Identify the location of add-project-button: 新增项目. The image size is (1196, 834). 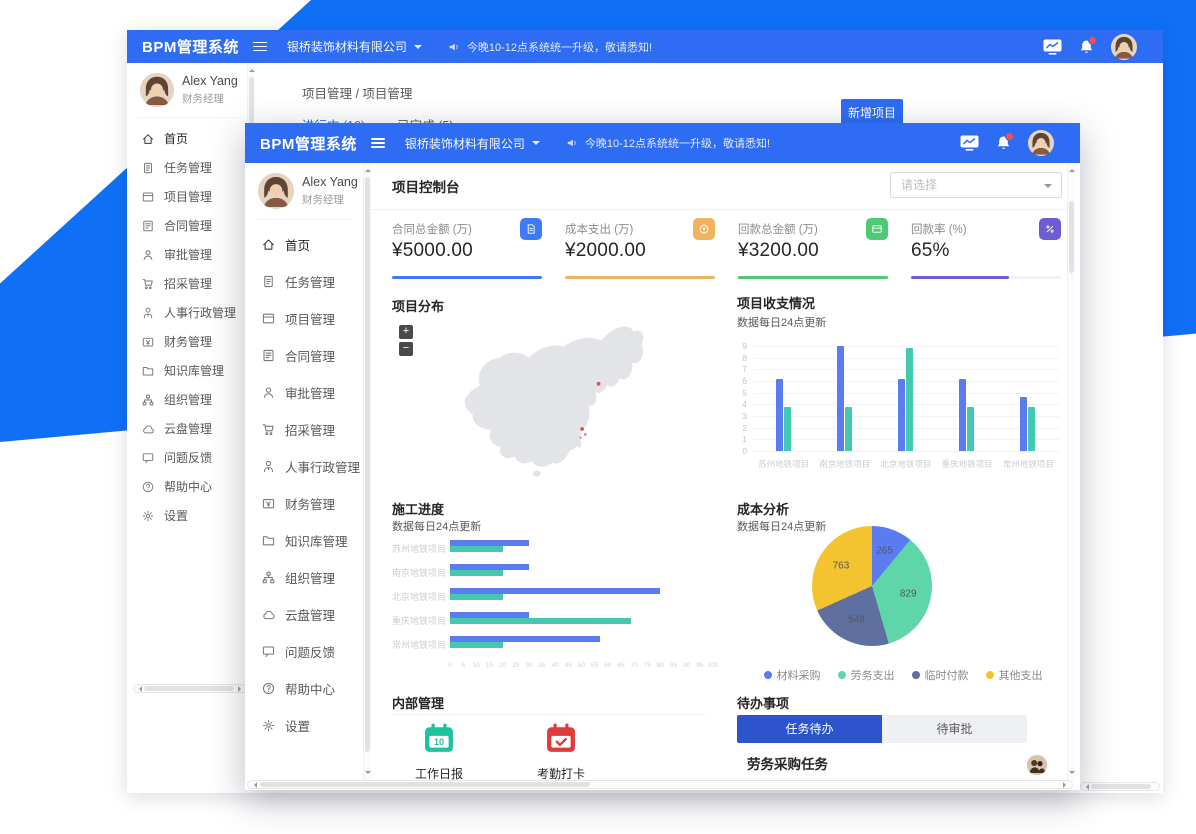
(872, 112).